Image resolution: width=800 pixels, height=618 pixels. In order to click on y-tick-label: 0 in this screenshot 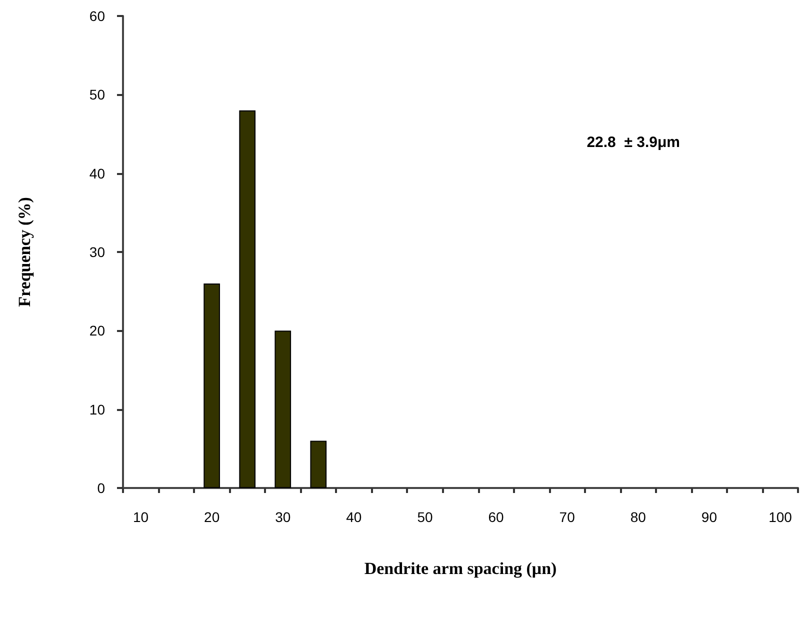, I will do `click(101, 488)`.